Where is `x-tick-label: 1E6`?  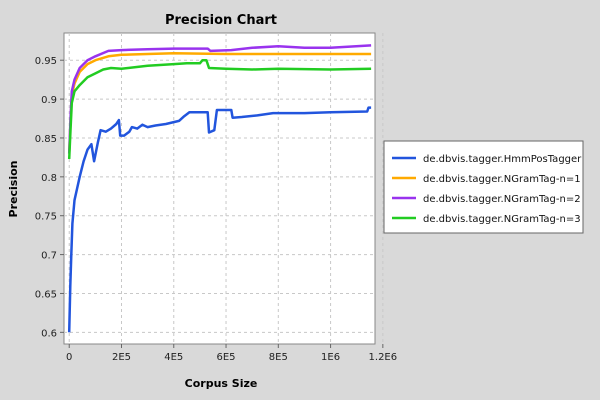 x-tick-label: 1E6 is located at coordinates (330, 357).